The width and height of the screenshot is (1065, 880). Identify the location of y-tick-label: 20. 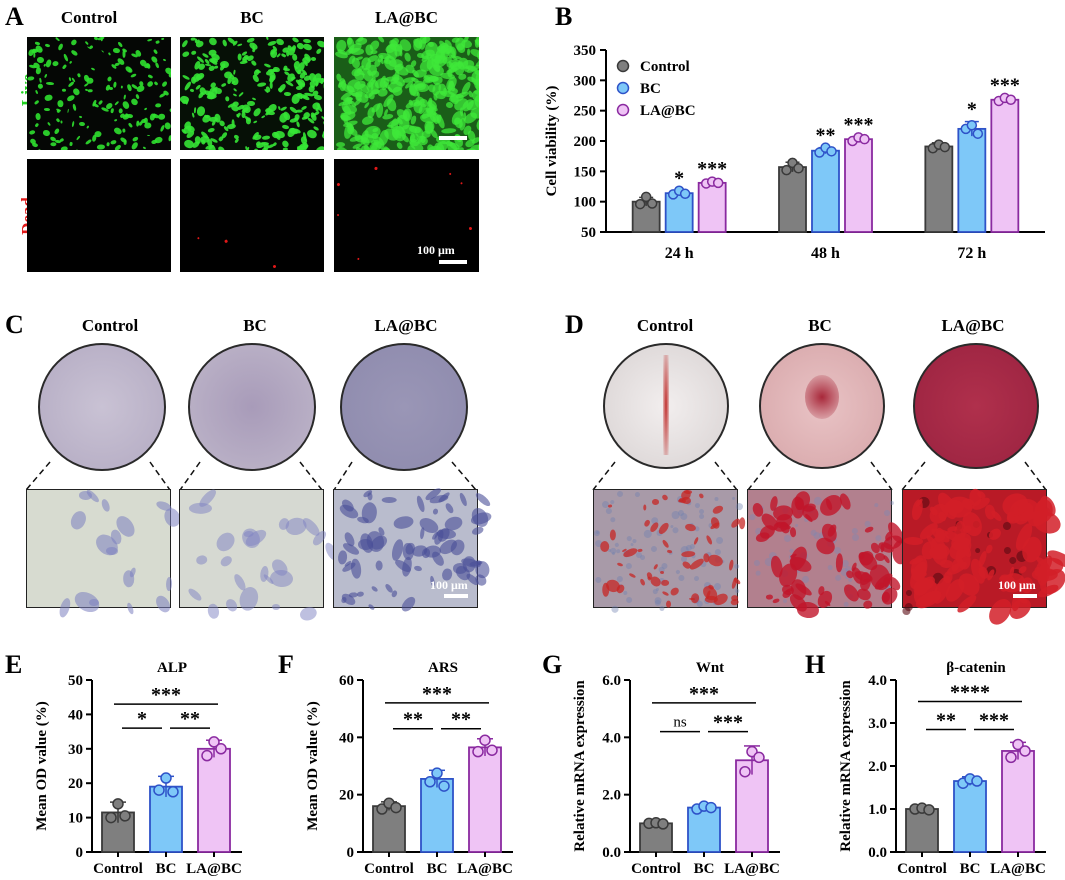
(346, 796).